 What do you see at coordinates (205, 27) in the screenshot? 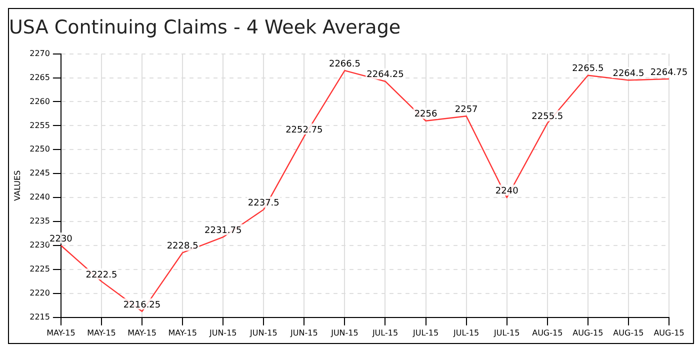
I see `chart-title: USA Continuing Claims - 4 Week Average` at bounding box center [205, 27].